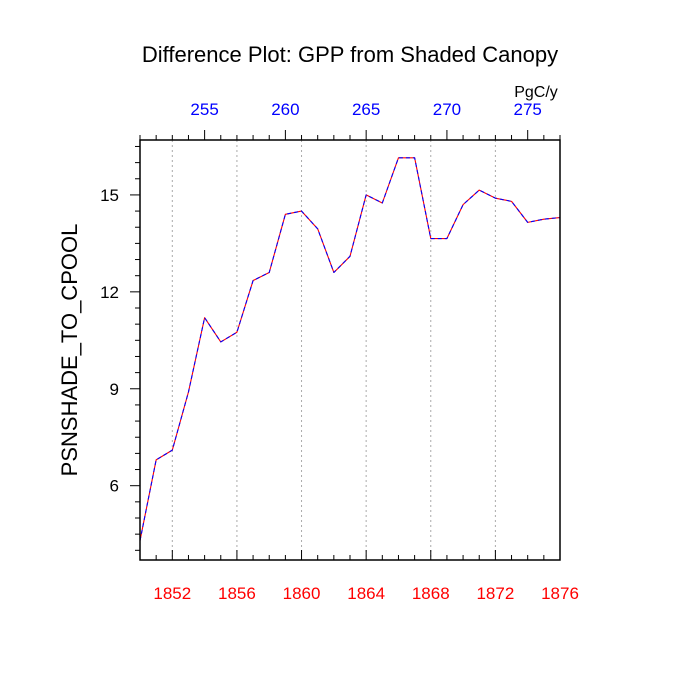  What do you see at coordinates (350, 54) in the screenshot?
I see `chart-title: Difference Plot: GPP from Shaded Canopy` at bounding box center [350, 54].